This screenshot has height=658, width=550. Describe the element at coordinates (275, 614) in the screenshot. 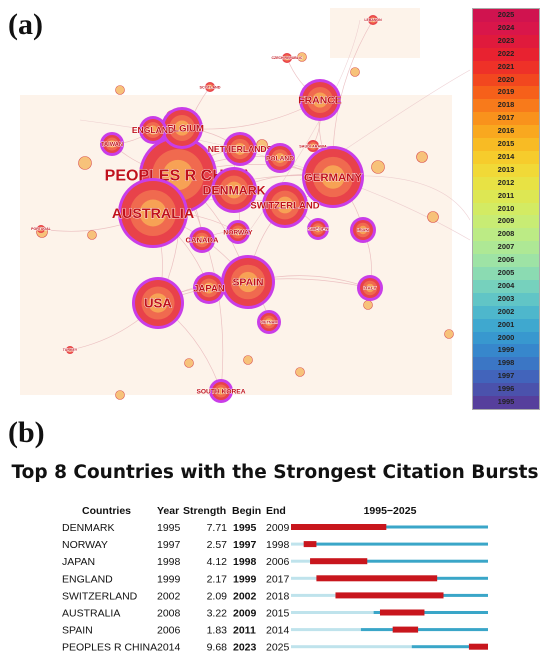

I see `burst-row-australia: AUSTRALIA 2008 3.22 2009 2015` at that location.